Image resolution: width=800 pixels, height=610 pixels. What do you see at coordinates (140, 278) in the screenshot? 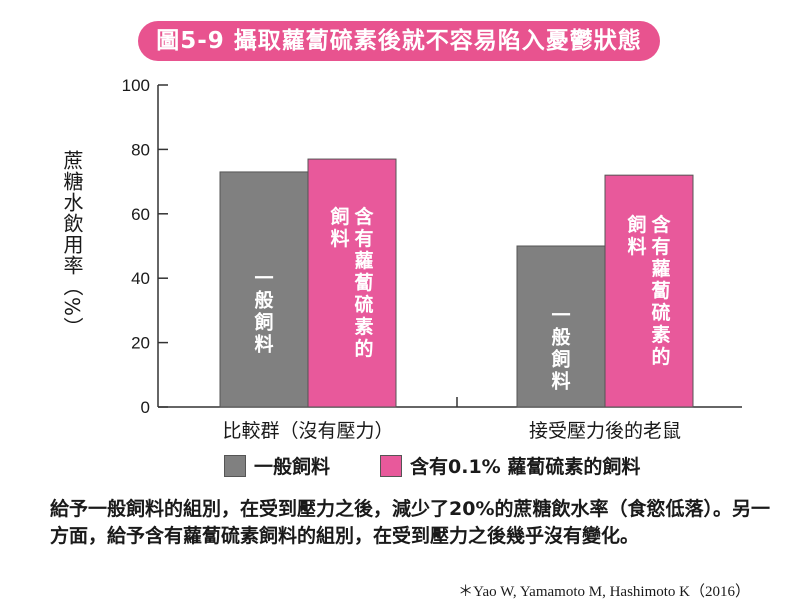
I see `y-tick-label: 40` at bounding box center [140, 278].